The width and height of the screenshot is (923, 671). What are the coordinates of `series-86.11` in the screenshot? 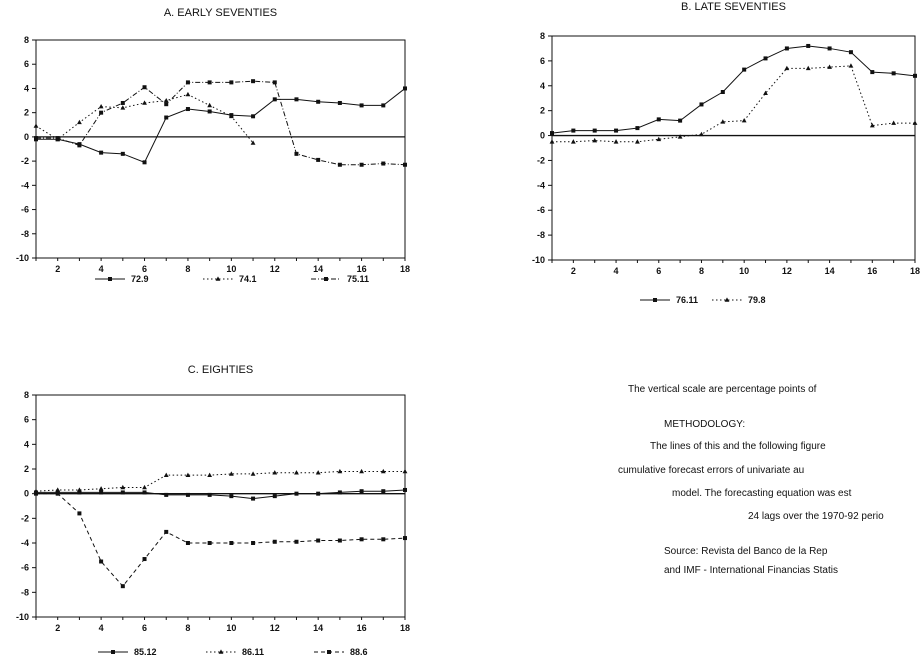 It's located at (220, 480).